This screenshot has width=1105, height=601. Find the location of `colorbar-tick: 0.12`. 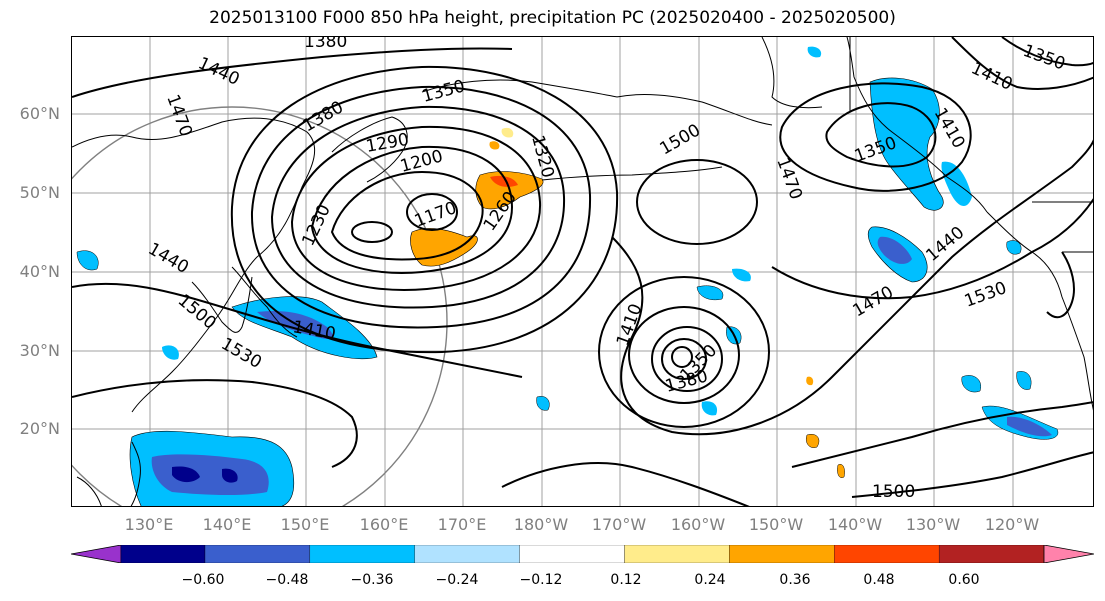

colorbar-tick: 0.12 is located at coordinates (626, 580).